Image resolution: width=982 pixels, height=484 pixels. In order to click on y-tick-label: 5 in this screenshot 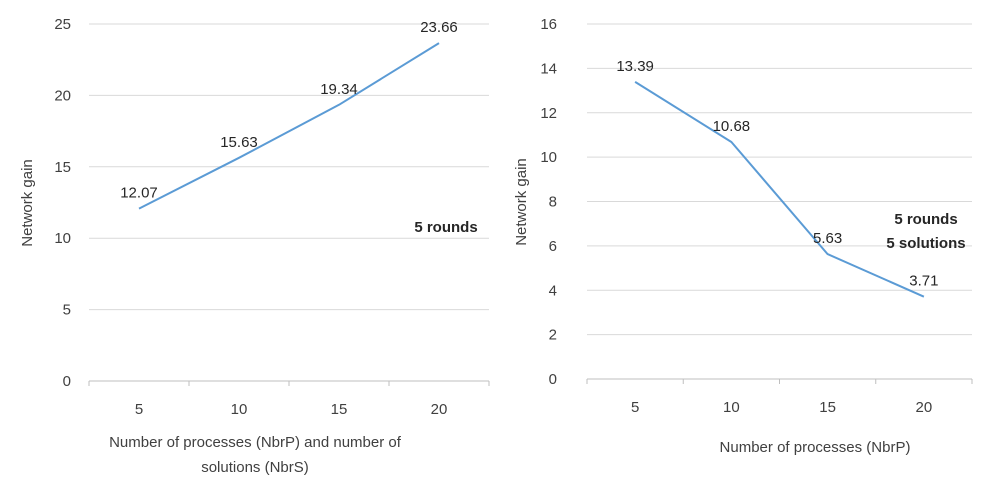, I will do `click(67, 310)`.